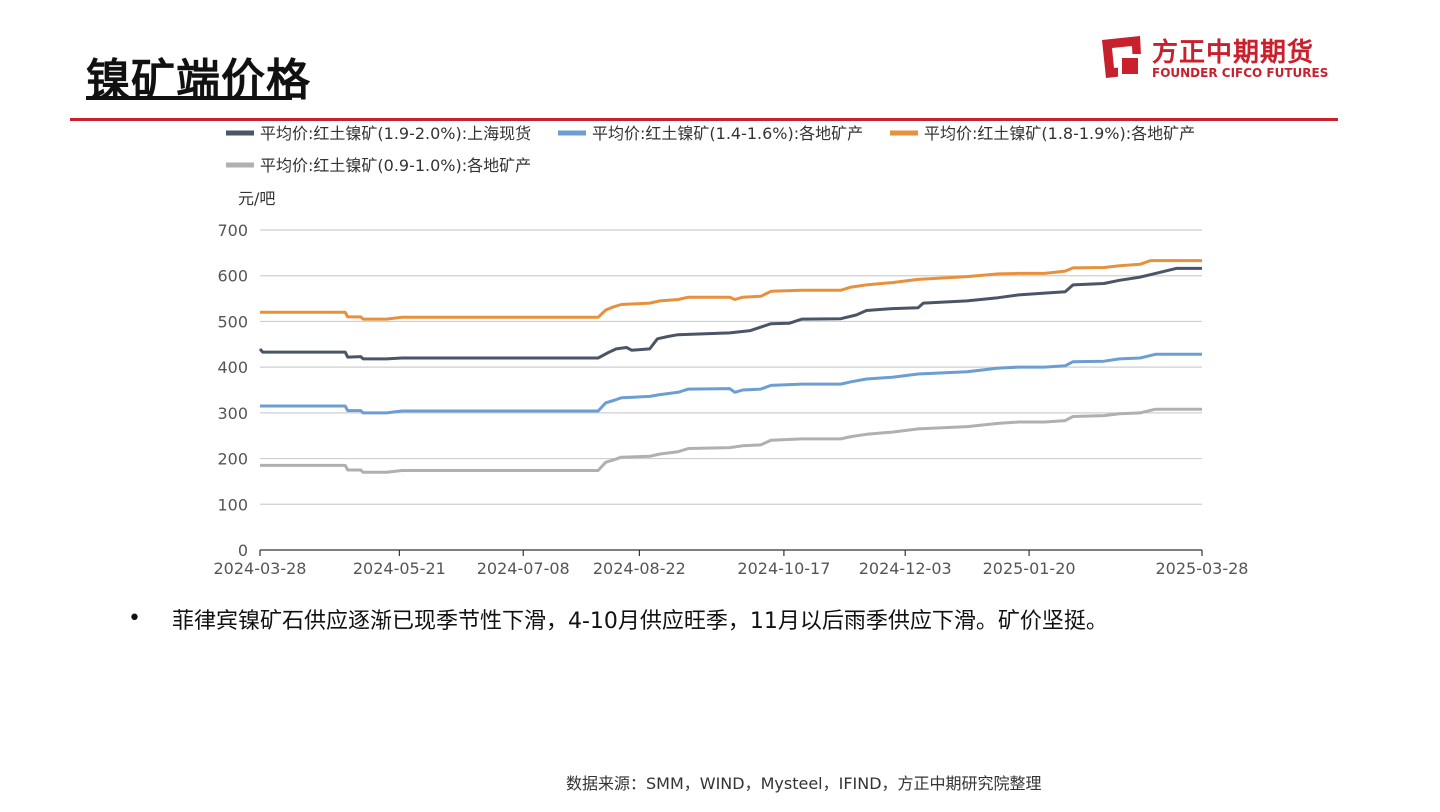  I want to click on x-tick-label: 2025-03-28, so click(1202, 568).